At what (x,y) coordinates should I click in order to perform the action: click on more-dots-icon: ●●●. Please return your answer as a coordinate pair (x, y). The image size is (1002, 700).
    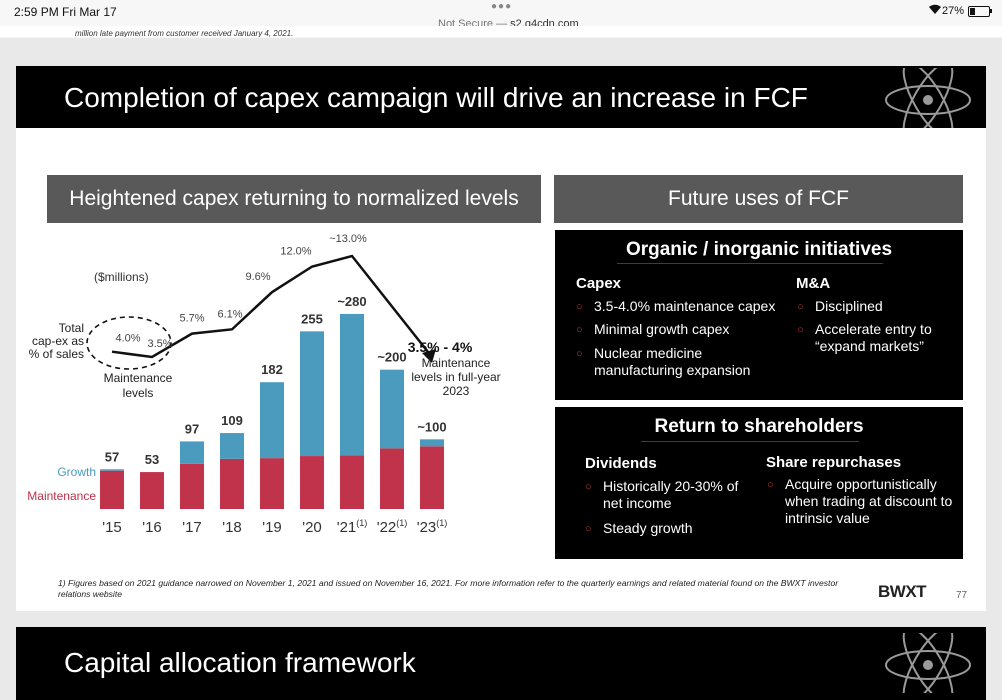
    Looking at the image, I should click on (502, 6).